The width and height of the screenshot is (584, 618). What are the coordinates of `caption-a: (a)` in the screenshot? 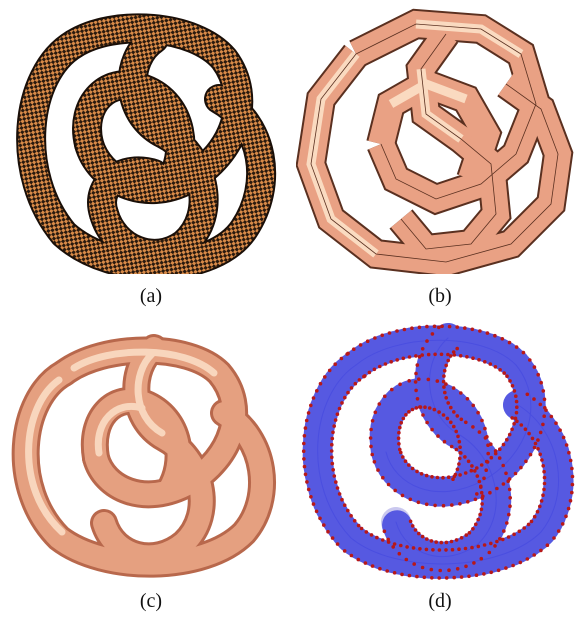 It's located at (151, 296).